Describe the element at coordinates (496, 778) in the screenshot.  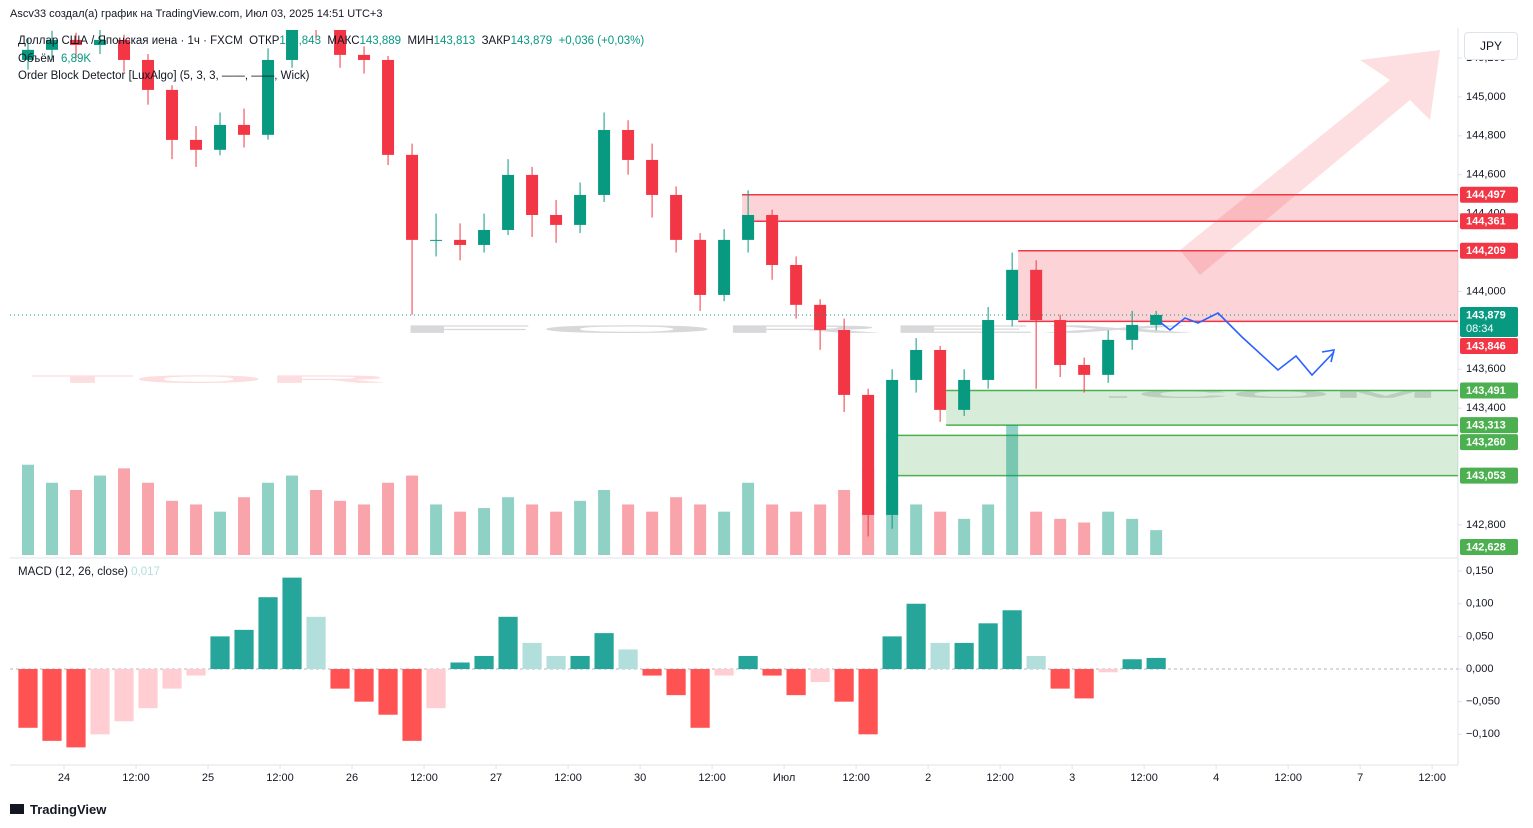
I see `x-tick-label: 27` at that location.